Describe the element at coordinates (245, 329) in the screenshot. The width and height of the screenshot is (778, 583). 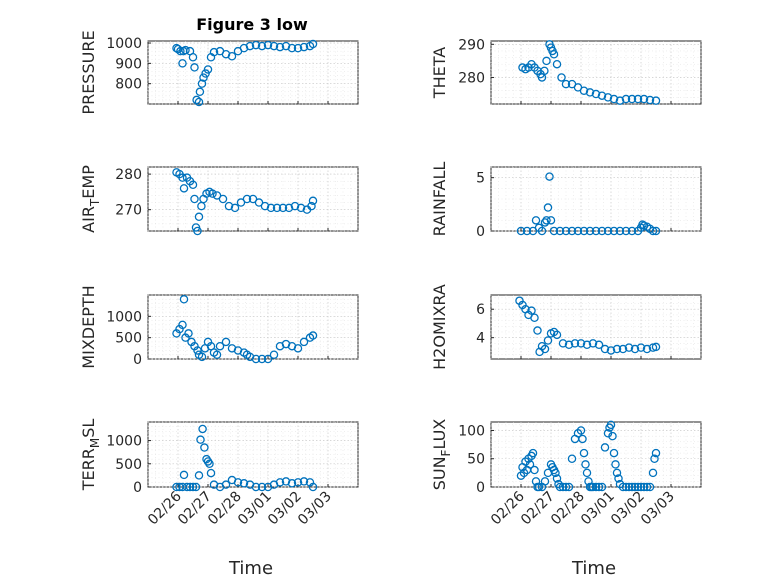
I see `series-mixdepth` at that location.